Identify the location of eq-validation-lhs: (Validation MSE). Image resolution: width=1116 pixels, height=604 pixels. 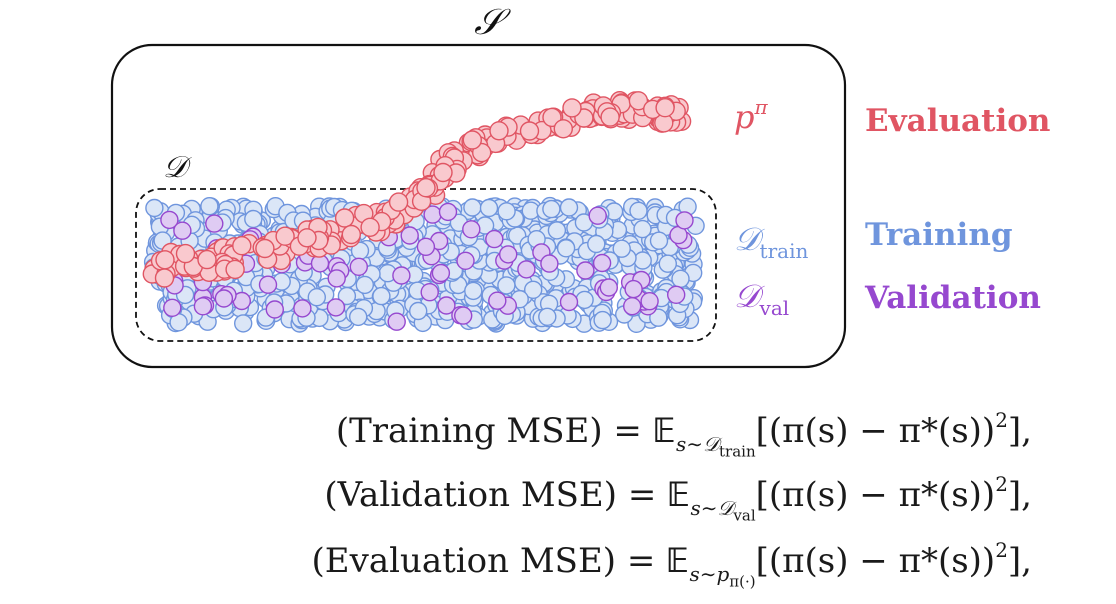
(471, 495).